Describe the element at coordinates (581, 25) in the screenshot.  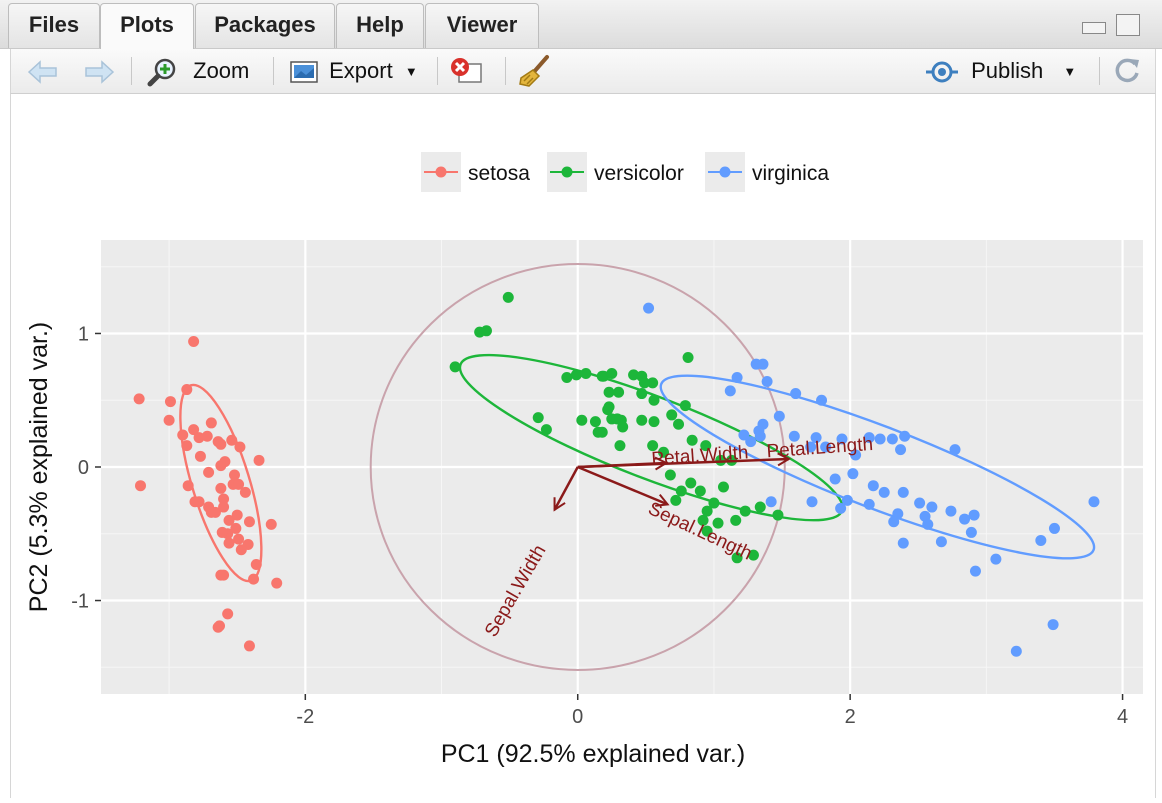
I see `pane-tabbar: Files Plots Packages Help Viewer` at that location.